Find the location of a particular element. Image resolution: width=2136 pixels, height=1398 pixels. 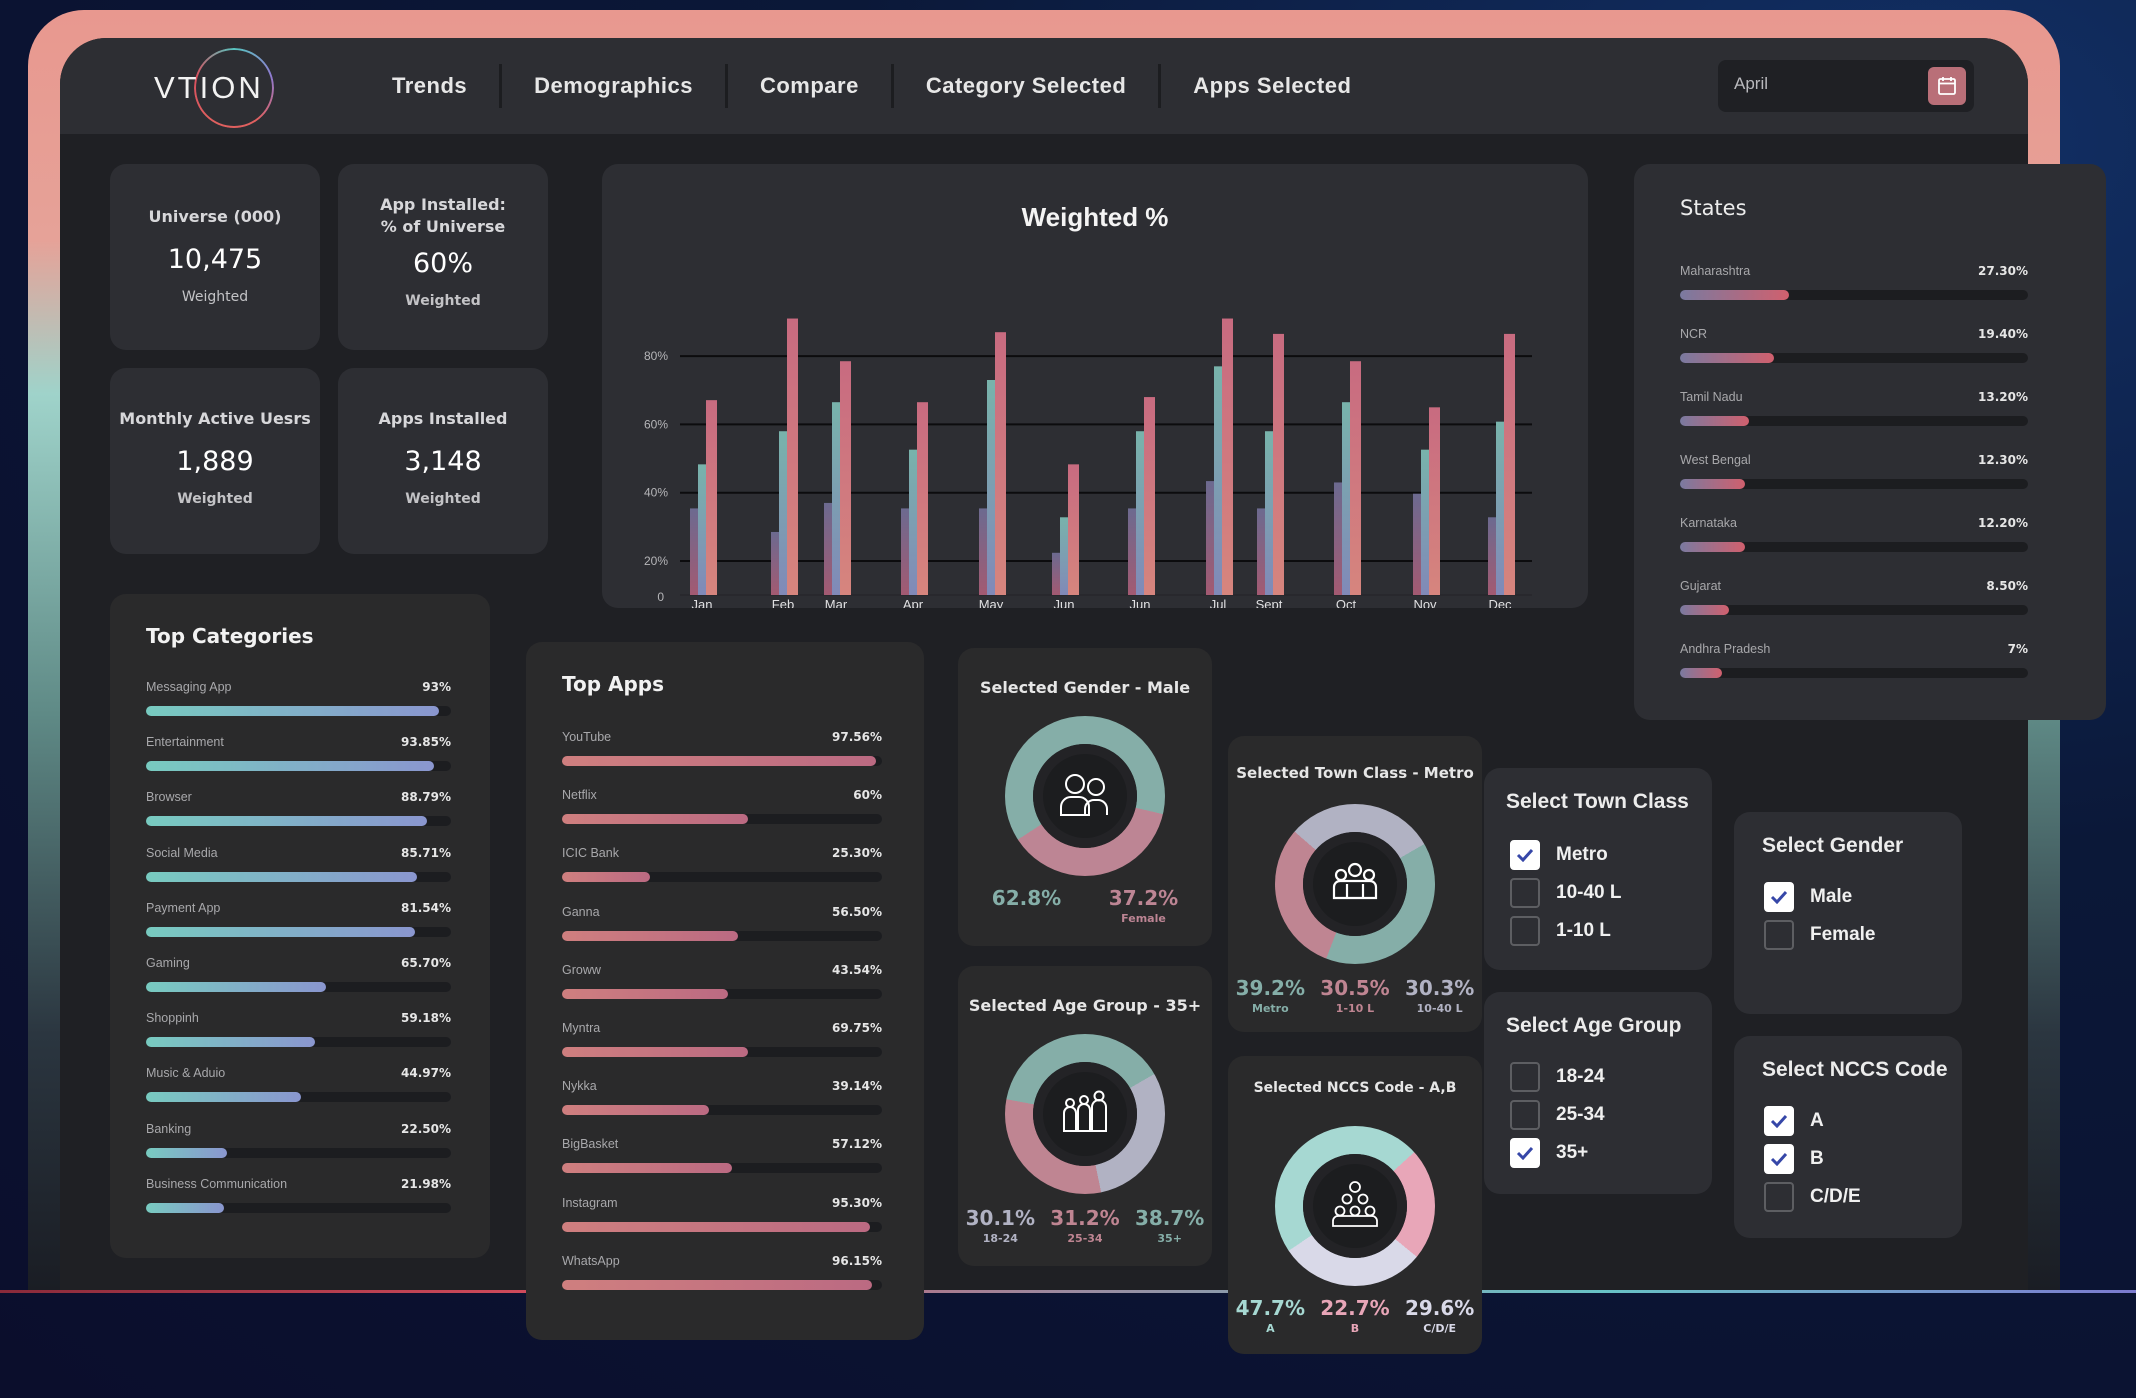

bar-list-item: Messaging App 93% is located at coordinates (298, 707).